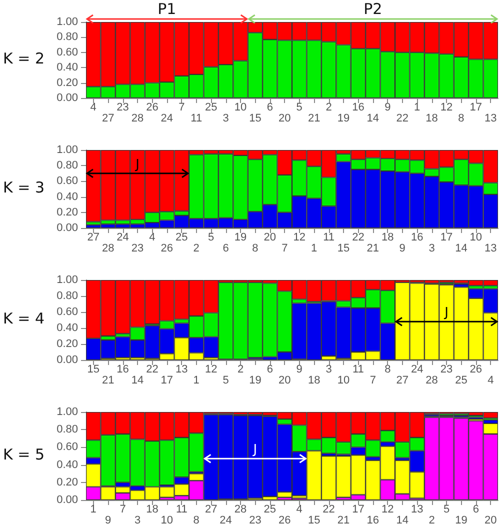 The width and height of the screenshot is (504, 530). What do you see at coordinates (93, 238) in the screenshot?
I see `x-tick-label: 27` at bounding box center [93, 238].